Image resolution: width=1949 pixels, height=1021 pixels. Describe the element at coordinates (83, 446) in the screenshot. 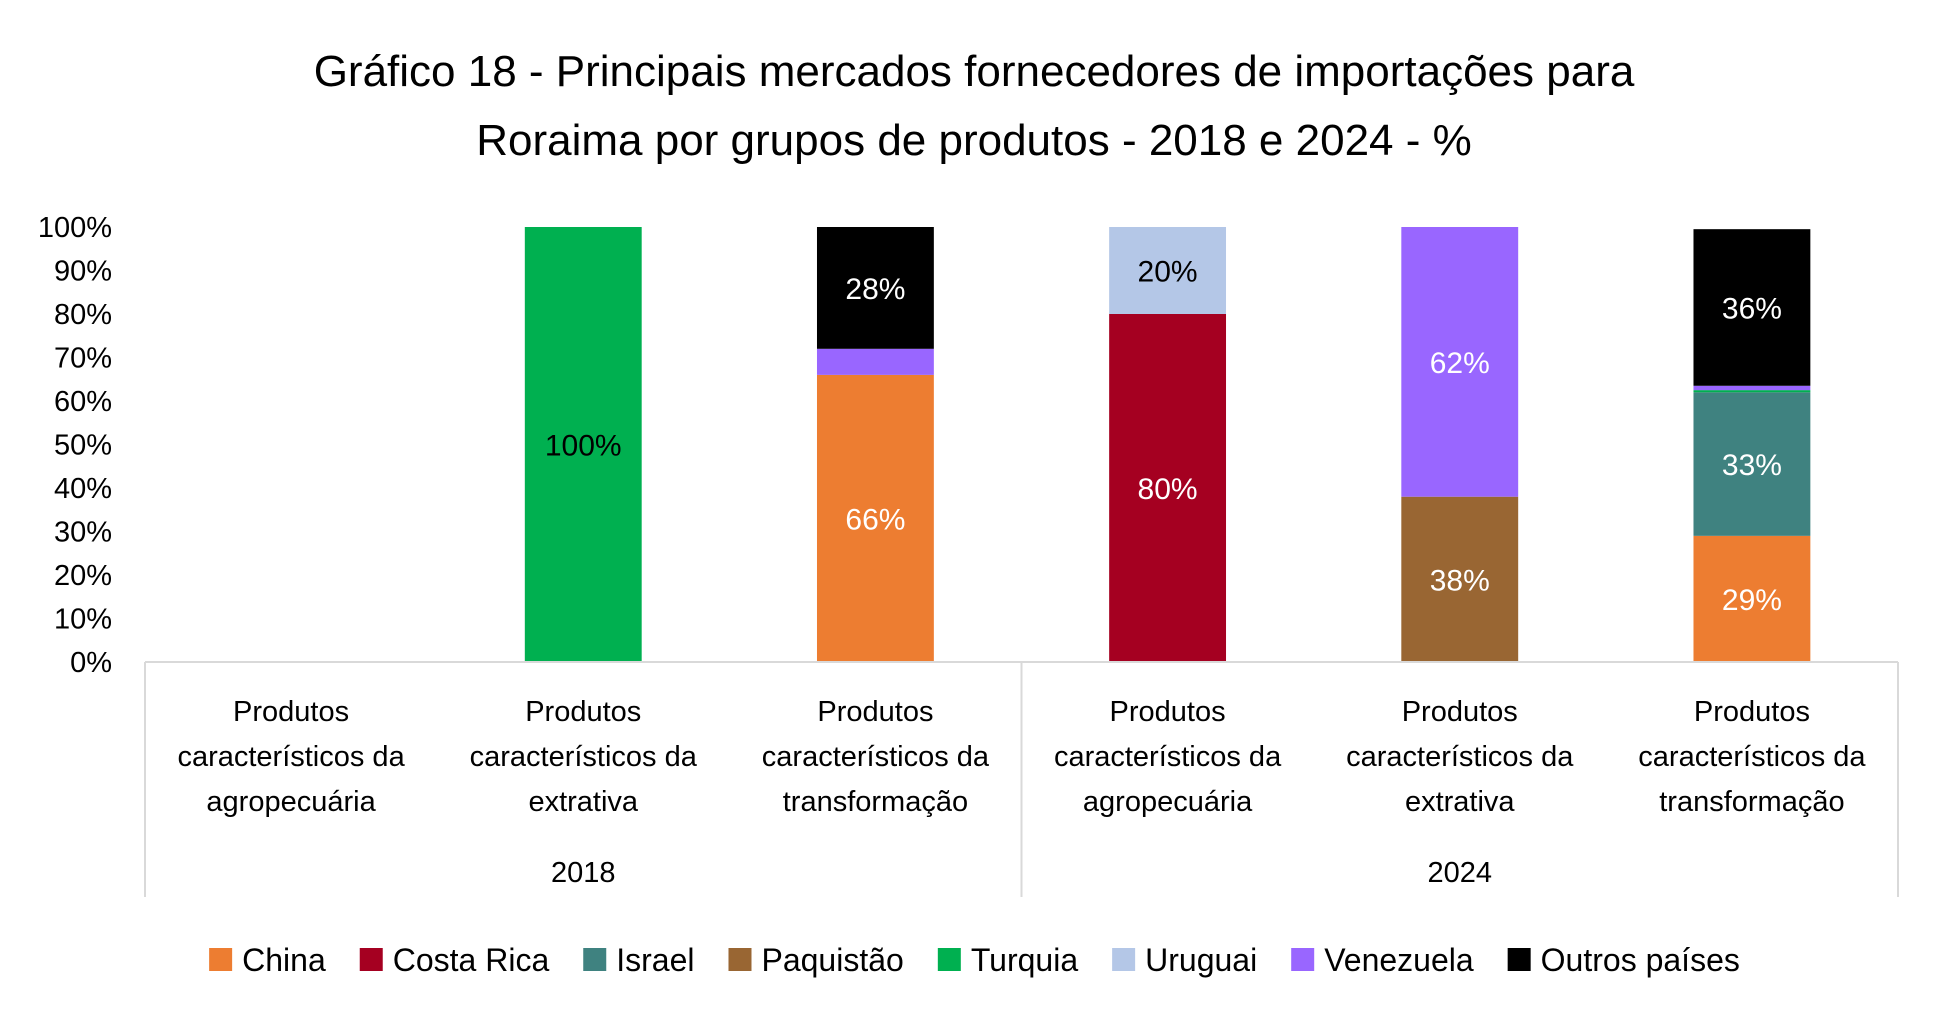

I see `y-tick-label: 50%` at that location.